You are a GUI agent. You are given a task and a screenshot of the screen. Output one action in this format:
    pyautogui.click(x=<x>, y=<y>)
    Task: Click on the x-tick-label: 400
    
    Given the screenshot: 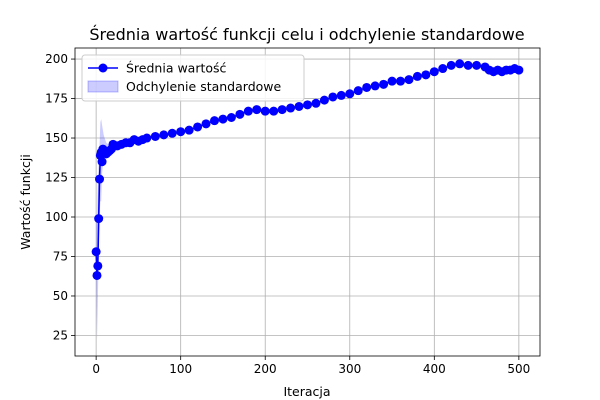 What is the action you would take?
    pyautogui.click(x=434, y=369)
    